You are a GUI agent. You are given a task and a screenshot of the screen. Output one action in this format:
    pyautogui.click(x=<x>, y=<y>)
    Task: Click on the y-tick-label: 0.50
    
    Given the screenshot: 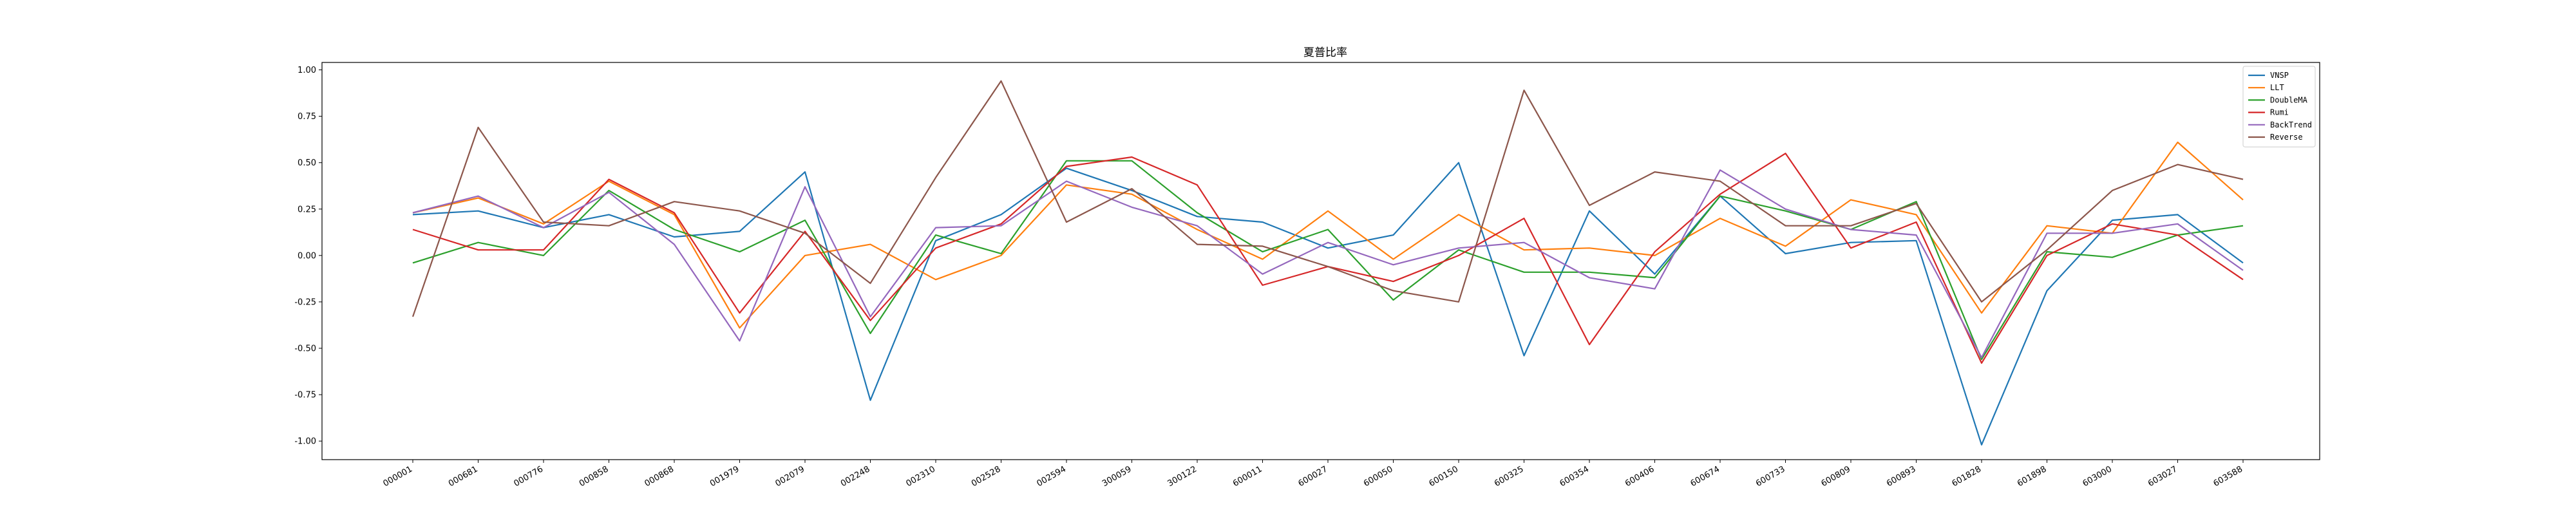 What is the action you would take?
    pyautogui.click(x=307, y=163)
    